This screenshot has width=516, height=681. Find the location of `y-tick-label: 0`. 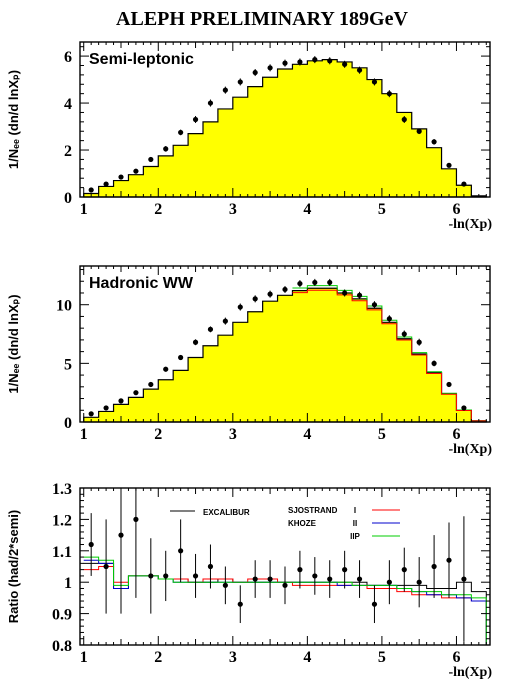

y-tick-label: 0 is located at coordinates (68, 198).